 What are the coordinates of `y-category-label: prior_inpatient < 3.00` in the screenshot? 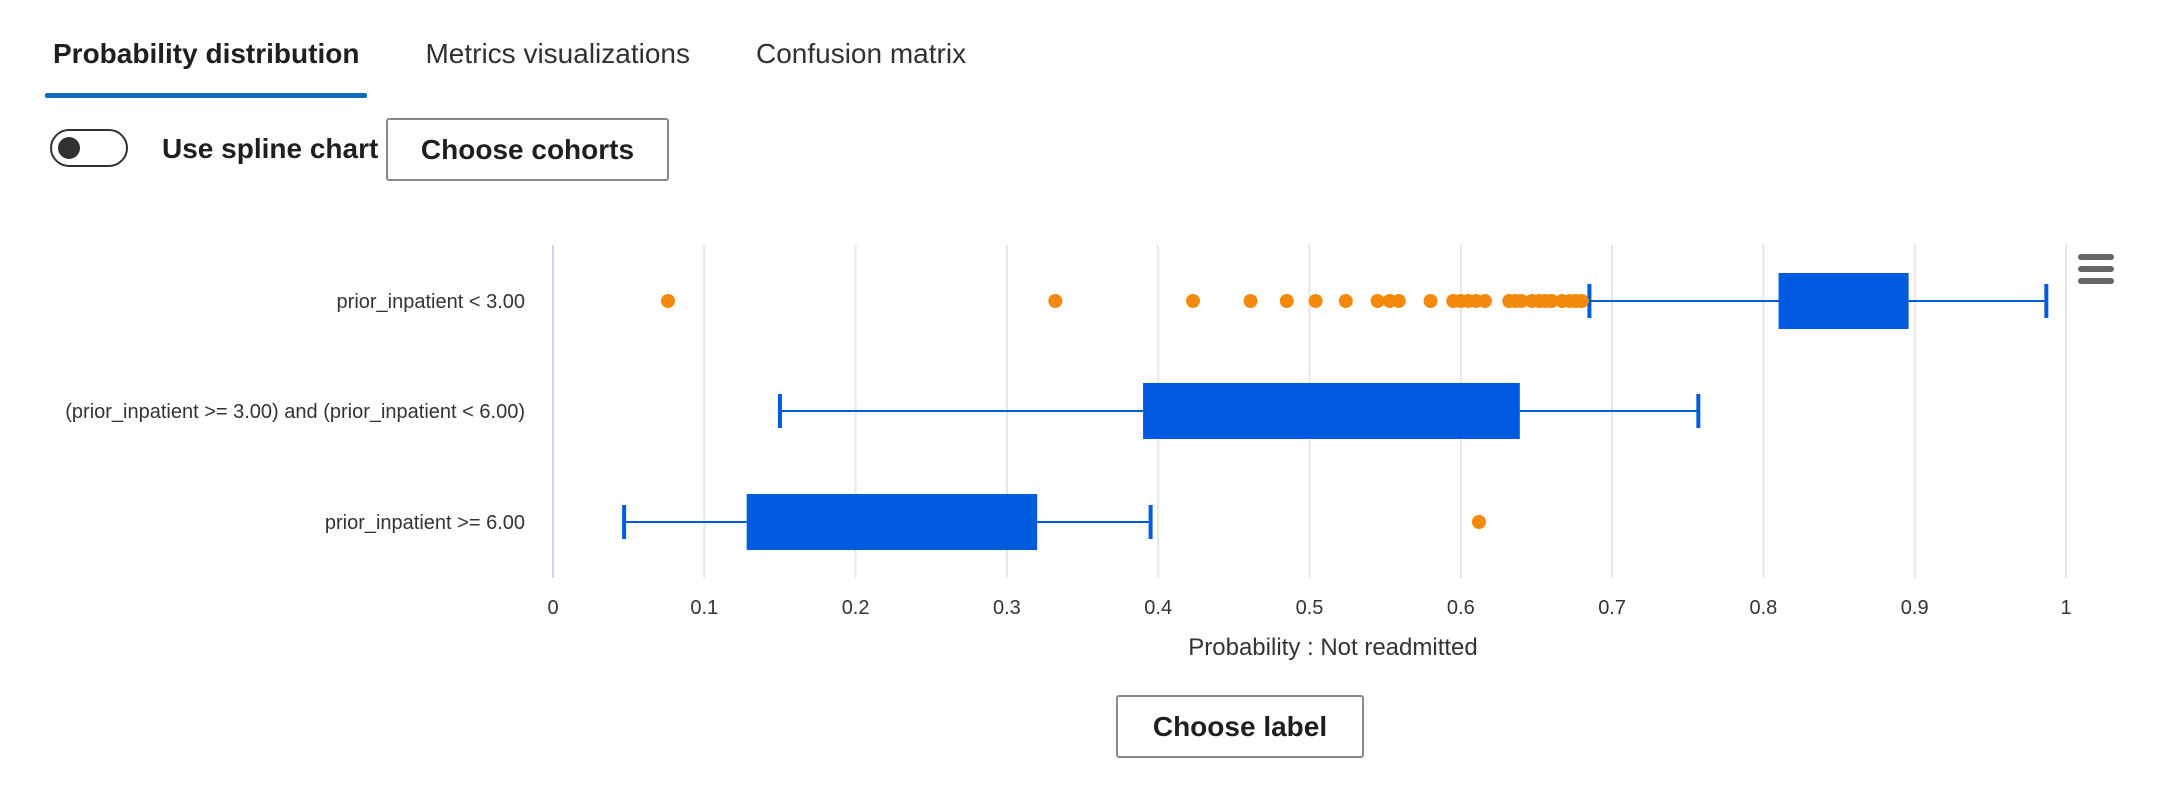 It's located at (431, 302).